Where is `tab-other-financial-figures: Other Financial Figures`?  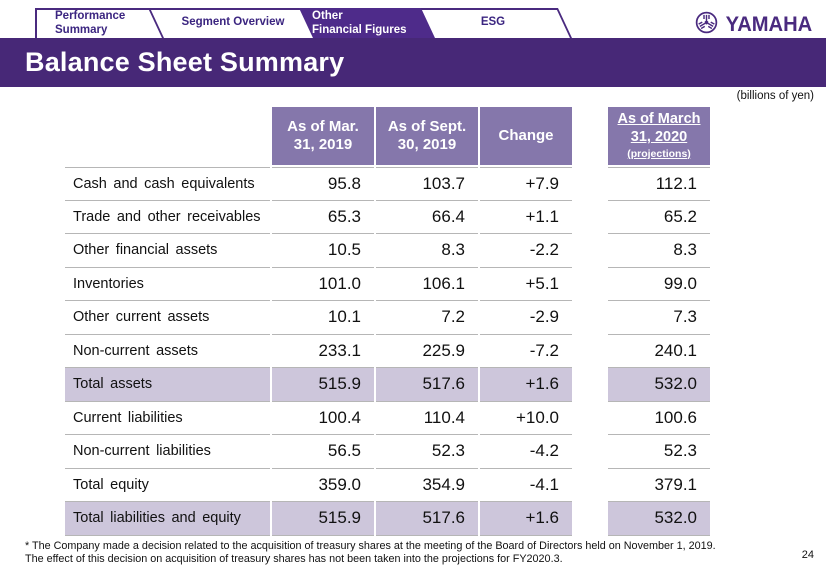 tab-other-financial-figures: Other Financial Figures is located at coordinates (359, 23).